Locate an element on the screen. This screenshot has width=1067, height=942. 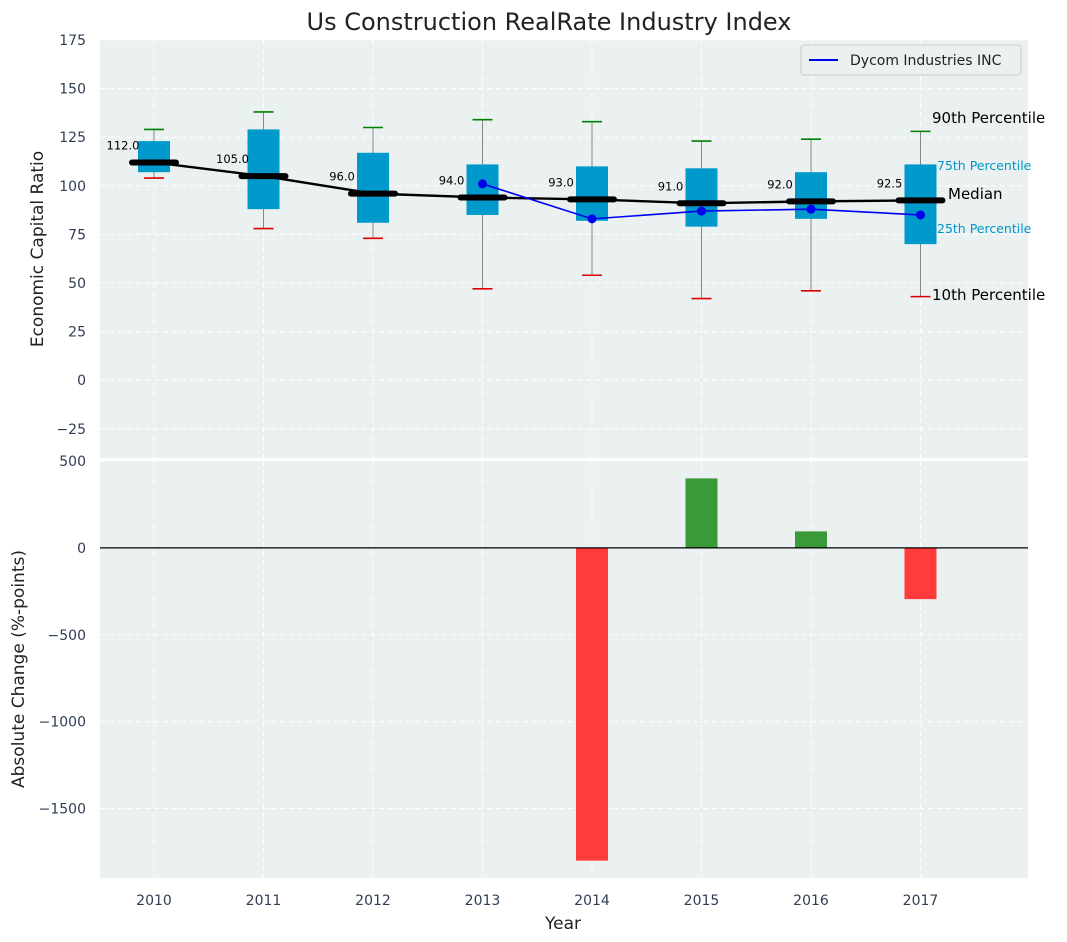
top-y-tick-label: −25 is located at coordinates (71, 430).